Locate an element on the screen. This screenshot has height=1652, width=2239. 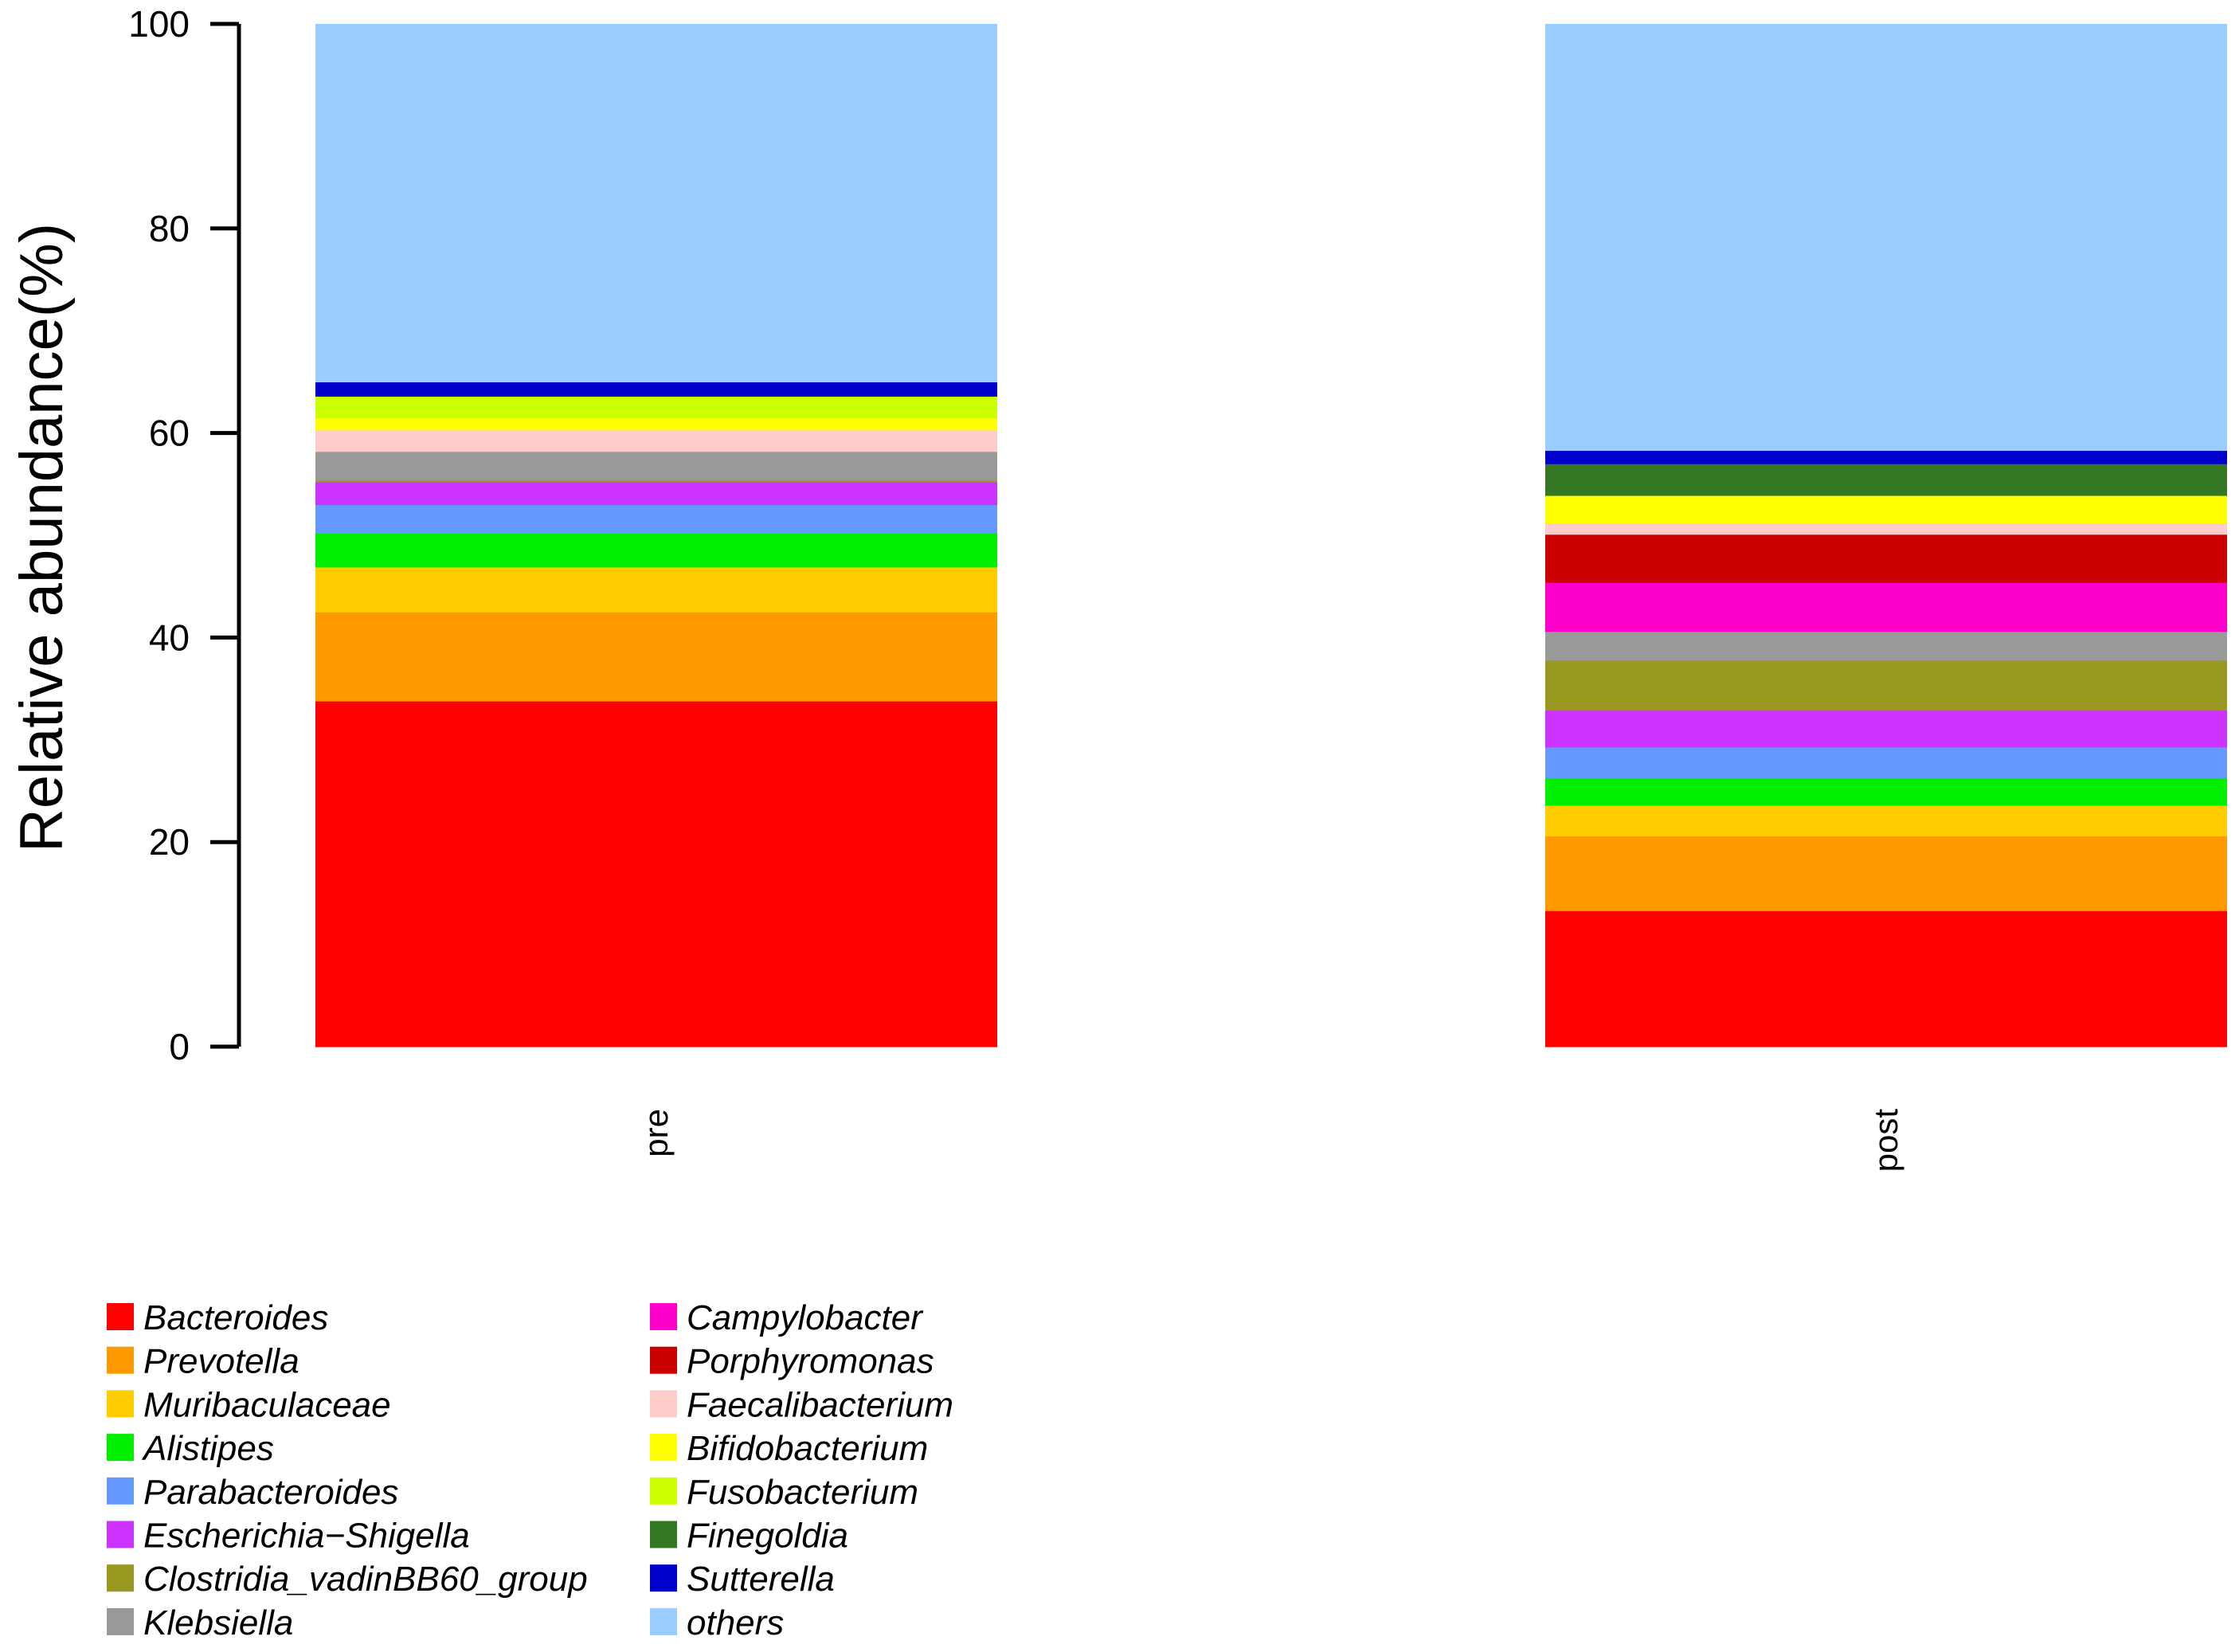
legend-item: others is located at coordinates (717, 1622).